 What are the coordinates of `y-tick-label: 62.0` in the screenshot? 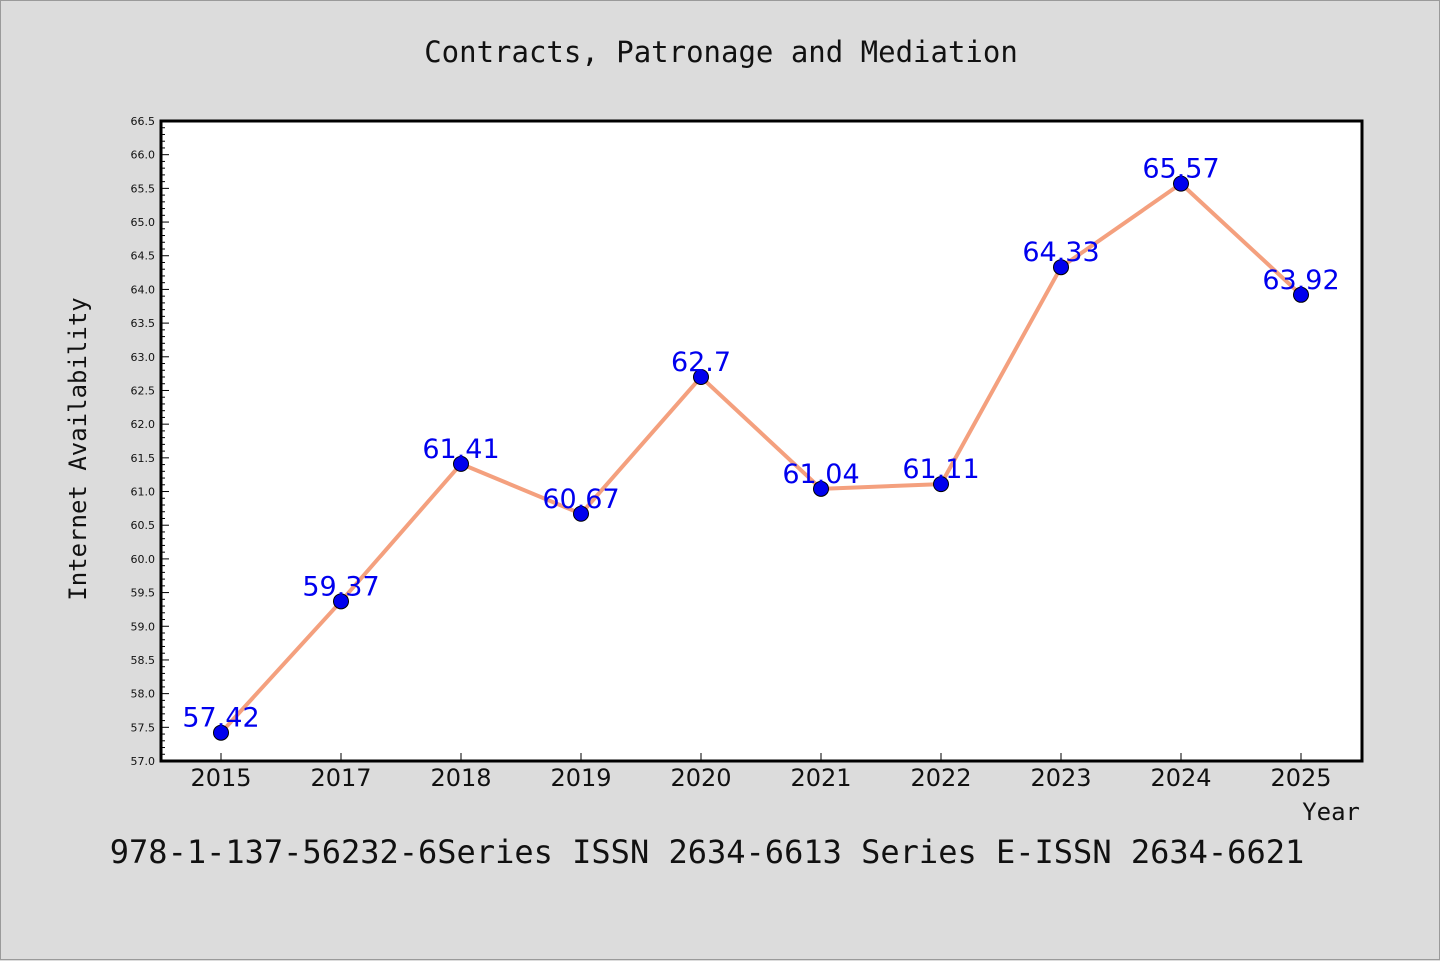 It's located at (143, 424).